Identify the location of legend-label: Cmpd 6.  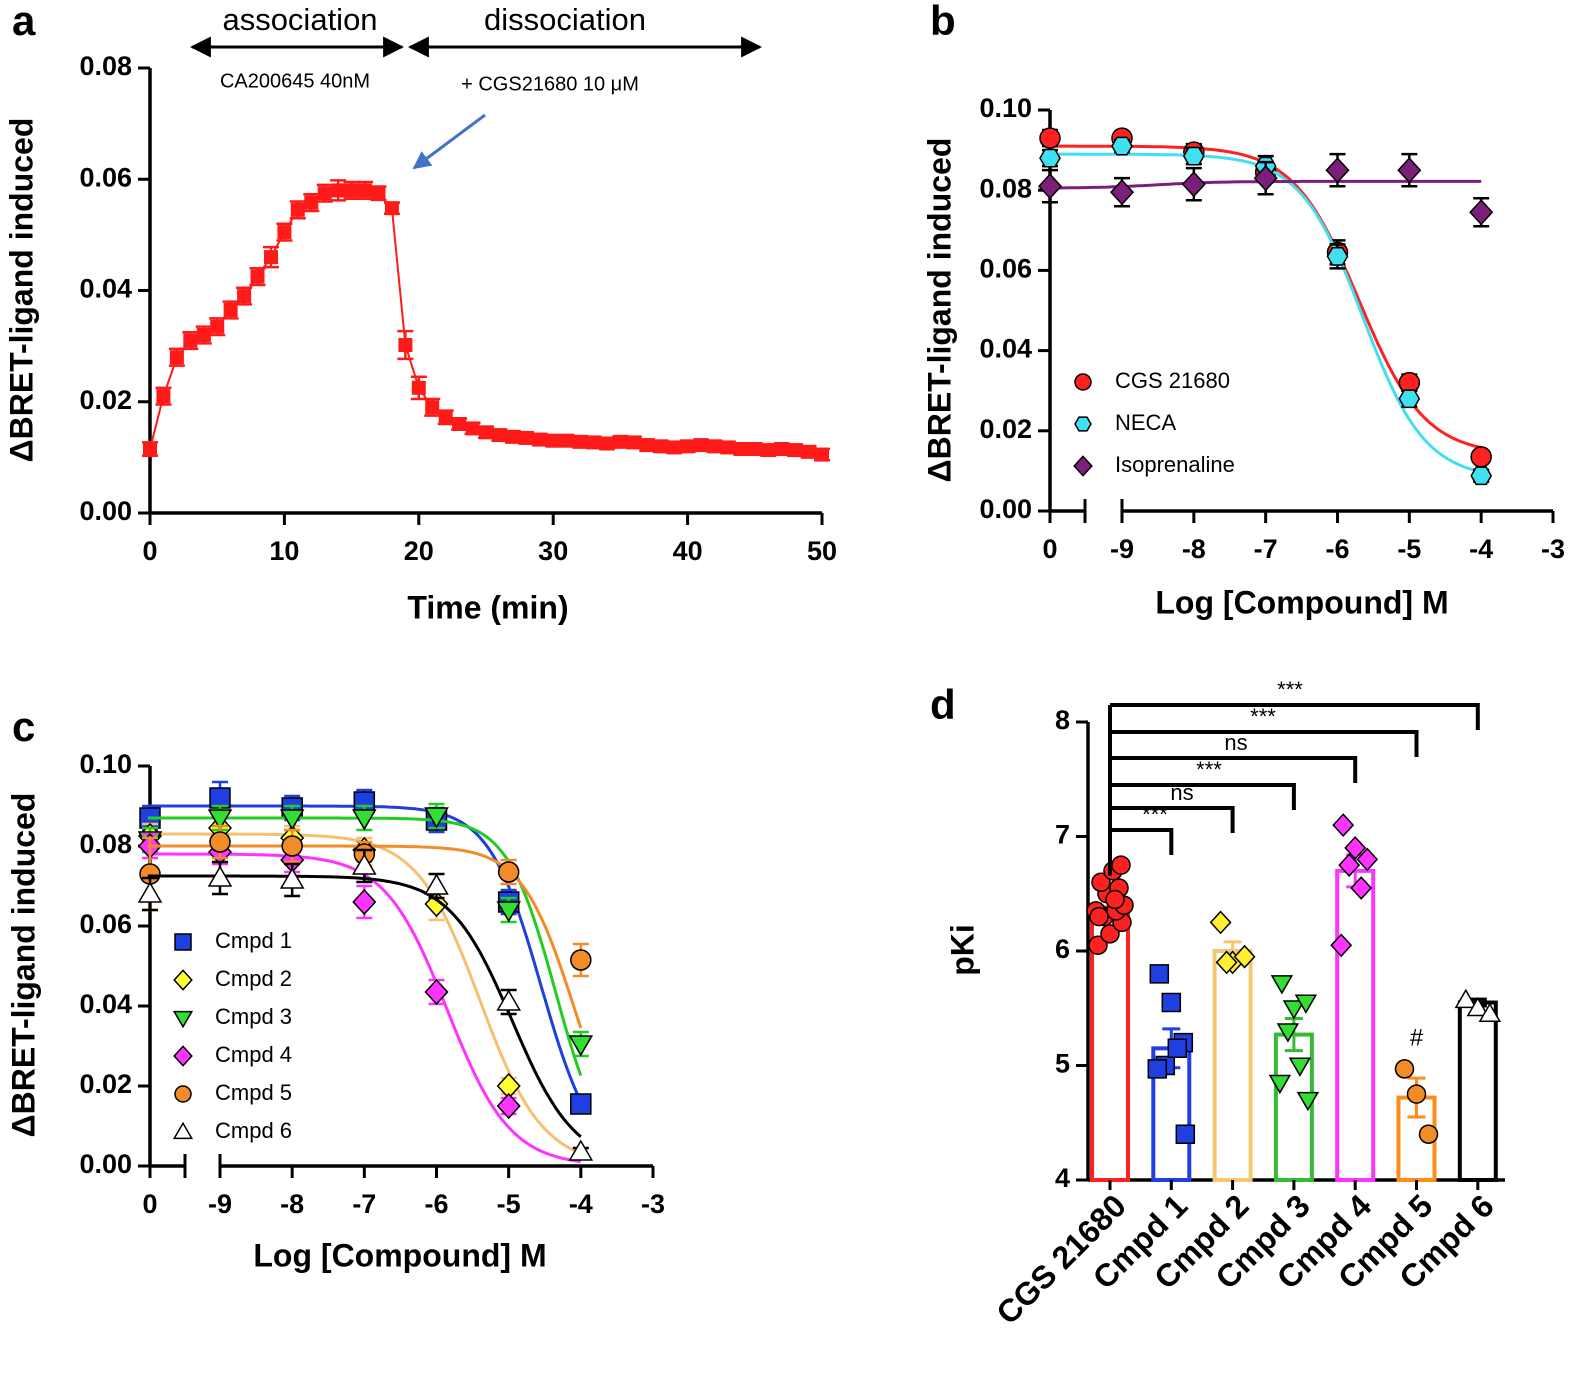
(253, 1130).